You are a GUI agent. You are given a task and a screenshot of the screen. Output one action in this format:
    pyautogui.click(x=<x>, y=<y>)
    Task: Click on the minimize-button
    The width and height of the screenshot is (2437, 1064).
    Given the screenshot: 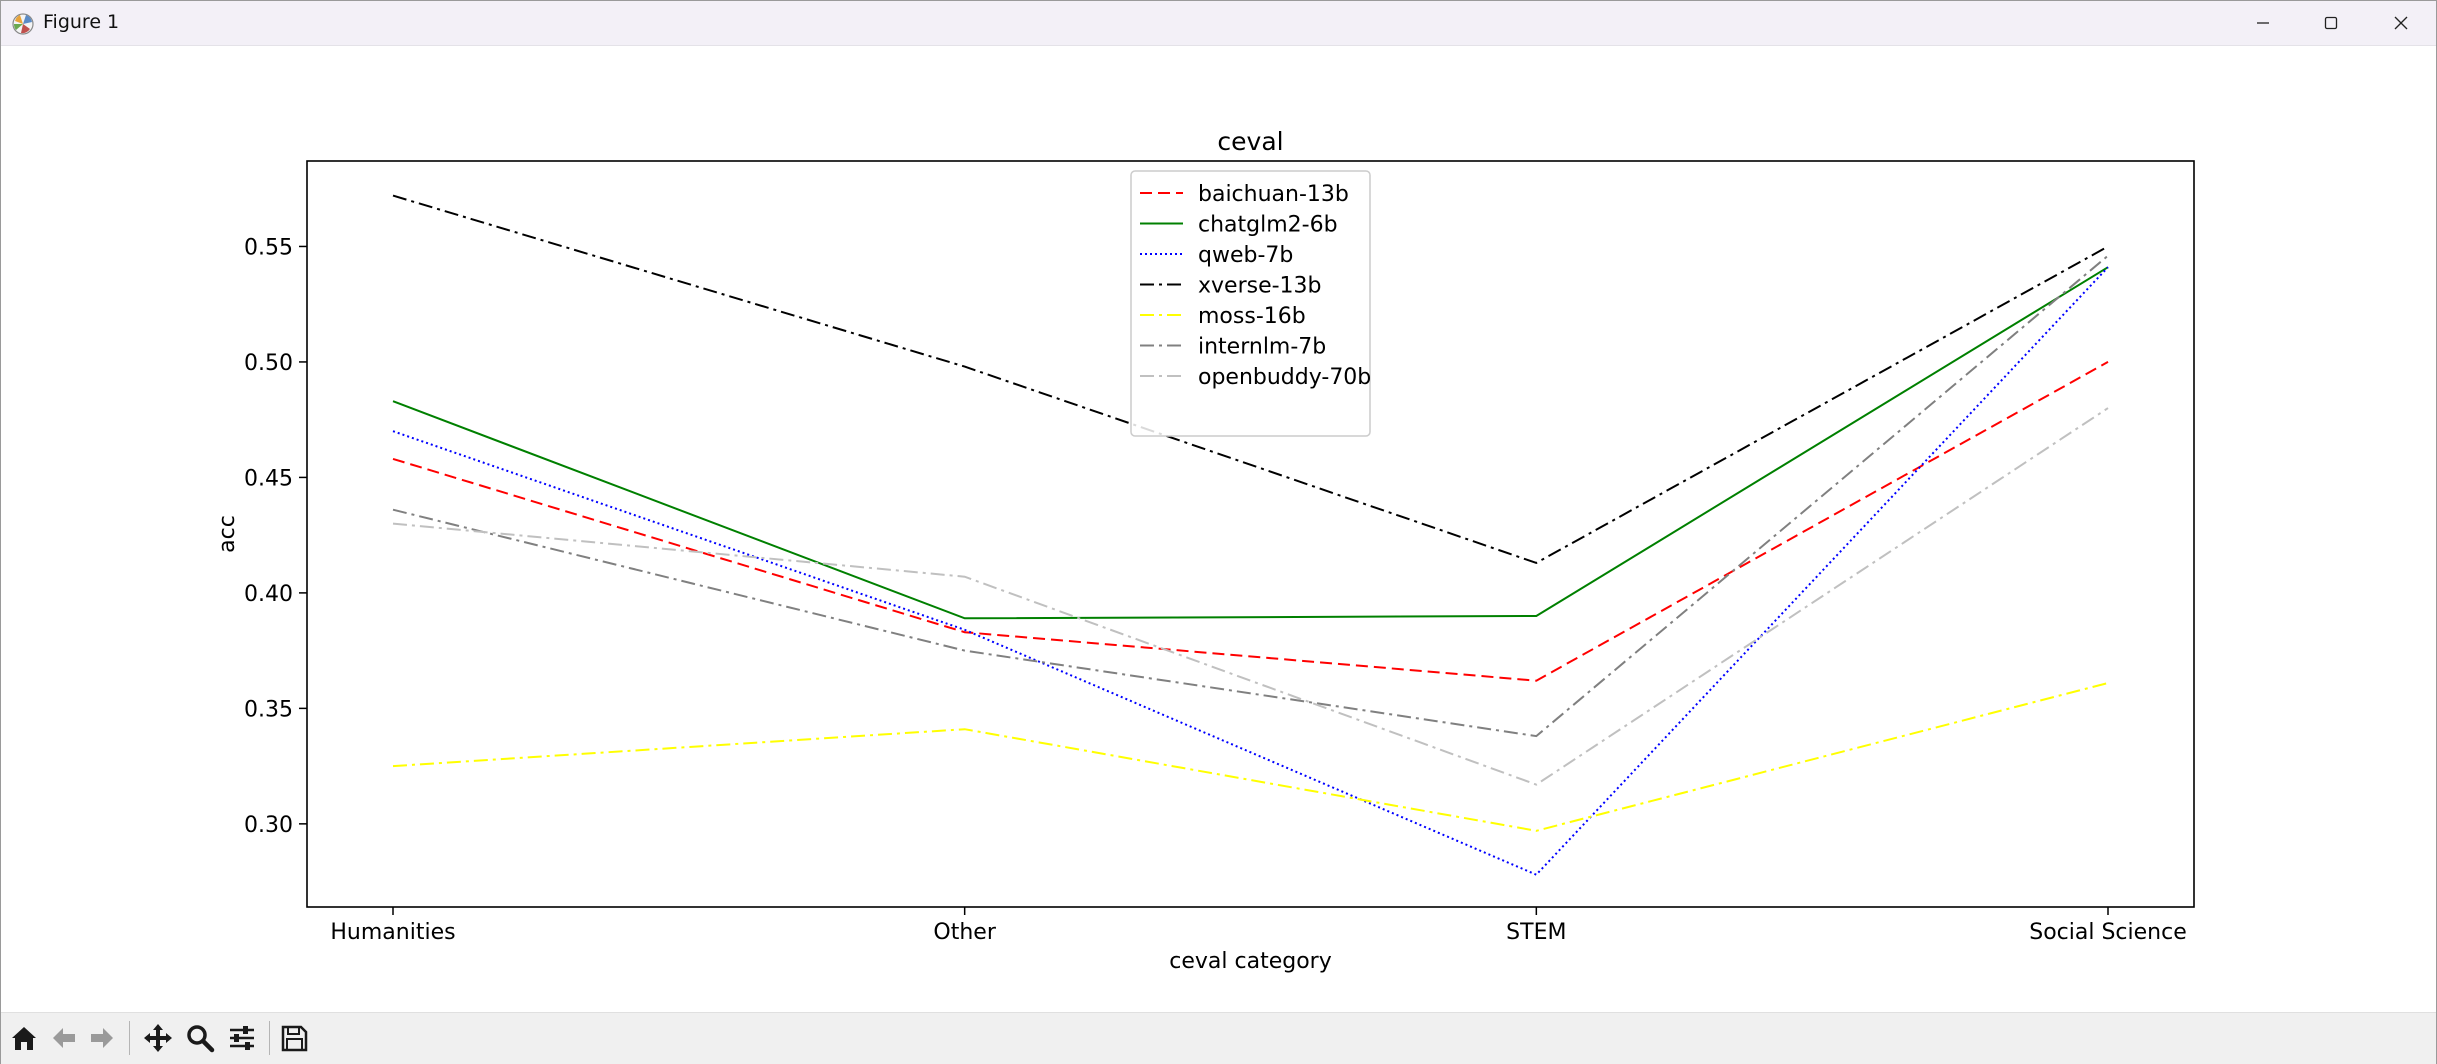 What is the action you would take?
    pyautogui.click(x=2263, y=23)
    